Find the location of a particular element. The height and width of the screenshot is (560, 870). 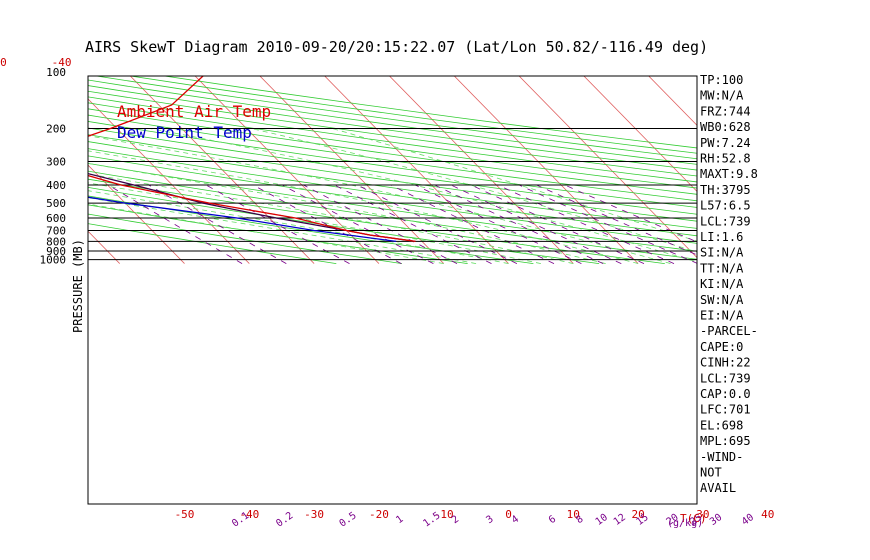

pressure-tick-label: 900 is located at coordinates (56, 251).